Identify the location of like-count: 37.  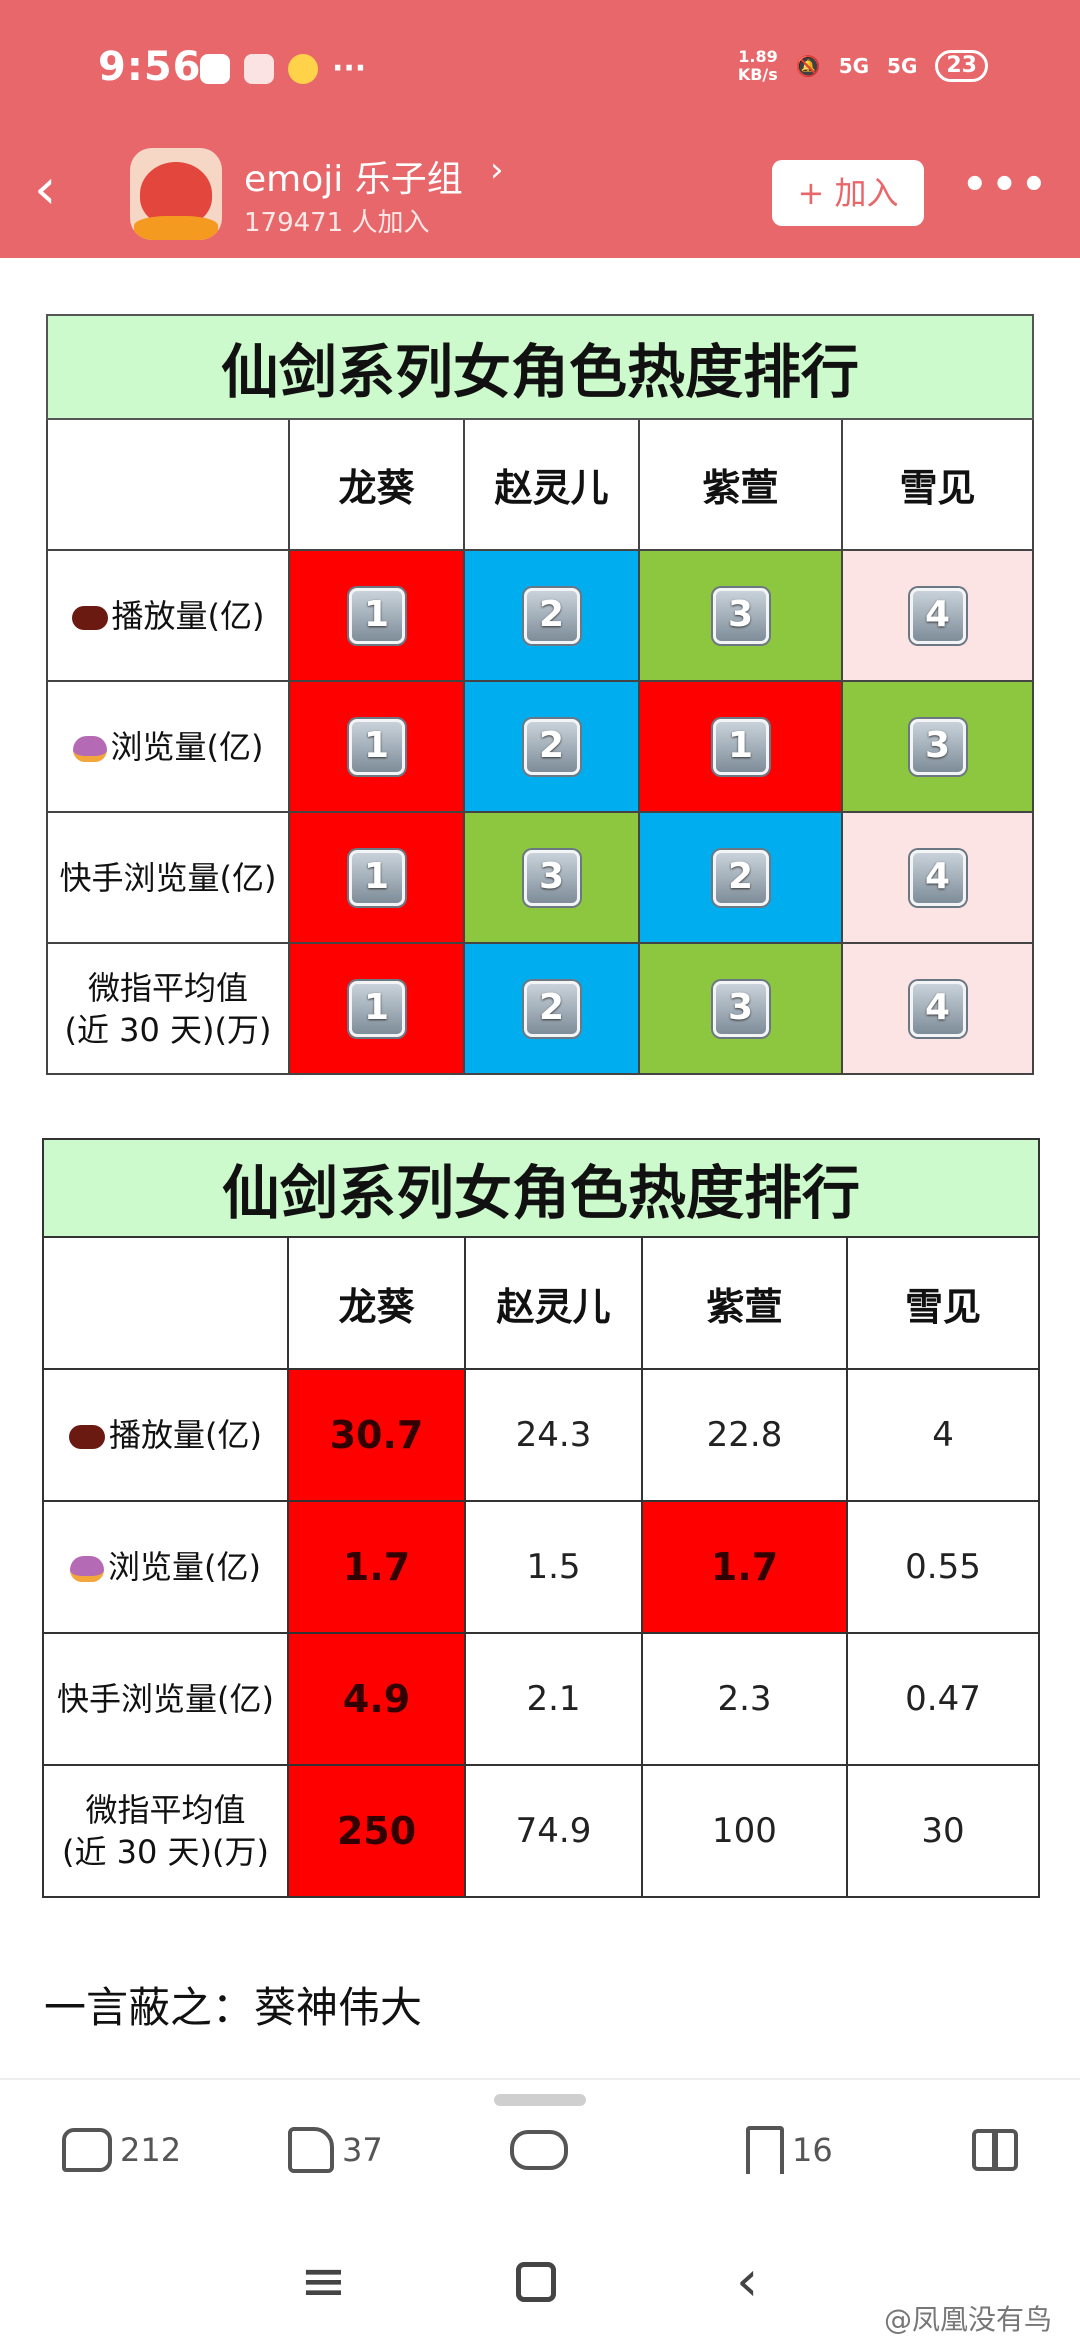
(362, 2150).